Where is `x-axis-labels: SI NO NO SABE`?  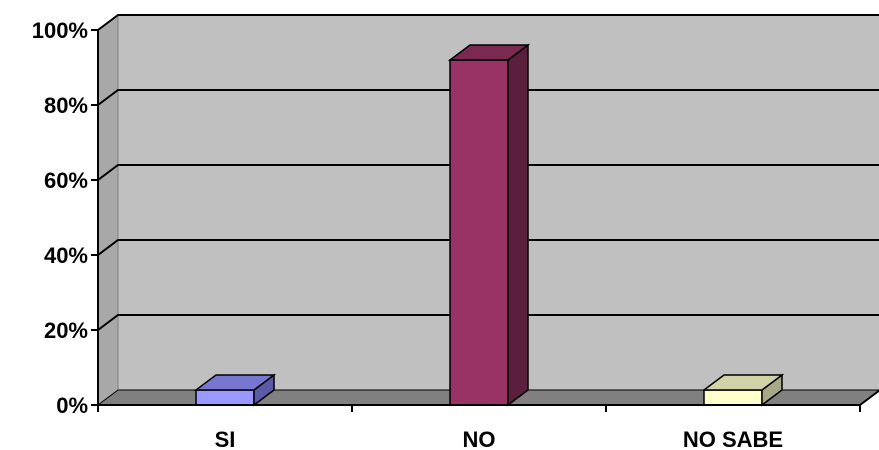 x-axis-labels: SI NO NO SABE is located at coordinates (479, 427).